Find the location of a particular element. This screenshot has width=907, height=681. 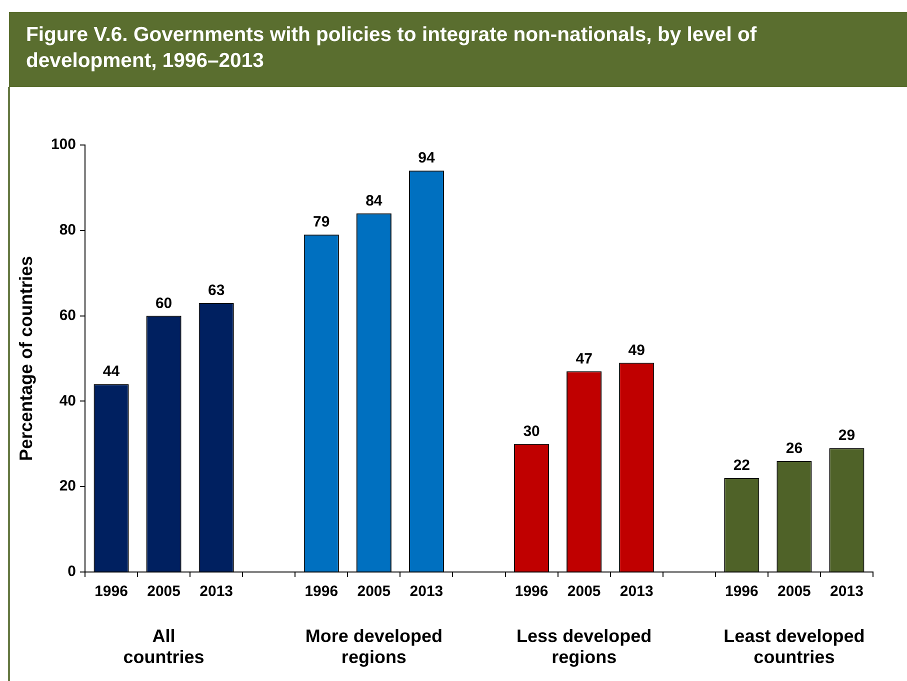

y-tick-label: 80 is located at coordinates (67, 230).